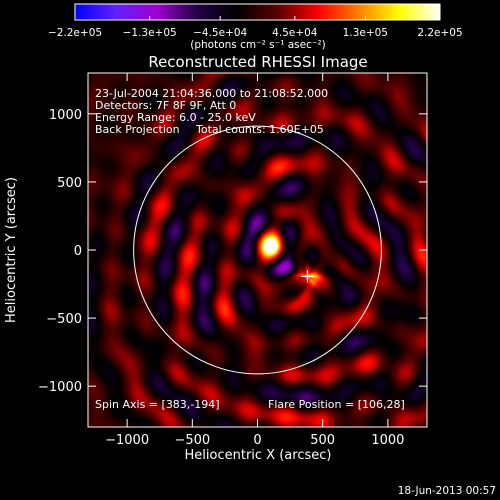  I want to click on colorbar-tick-label: −2.2e+05, so click(75, 33).